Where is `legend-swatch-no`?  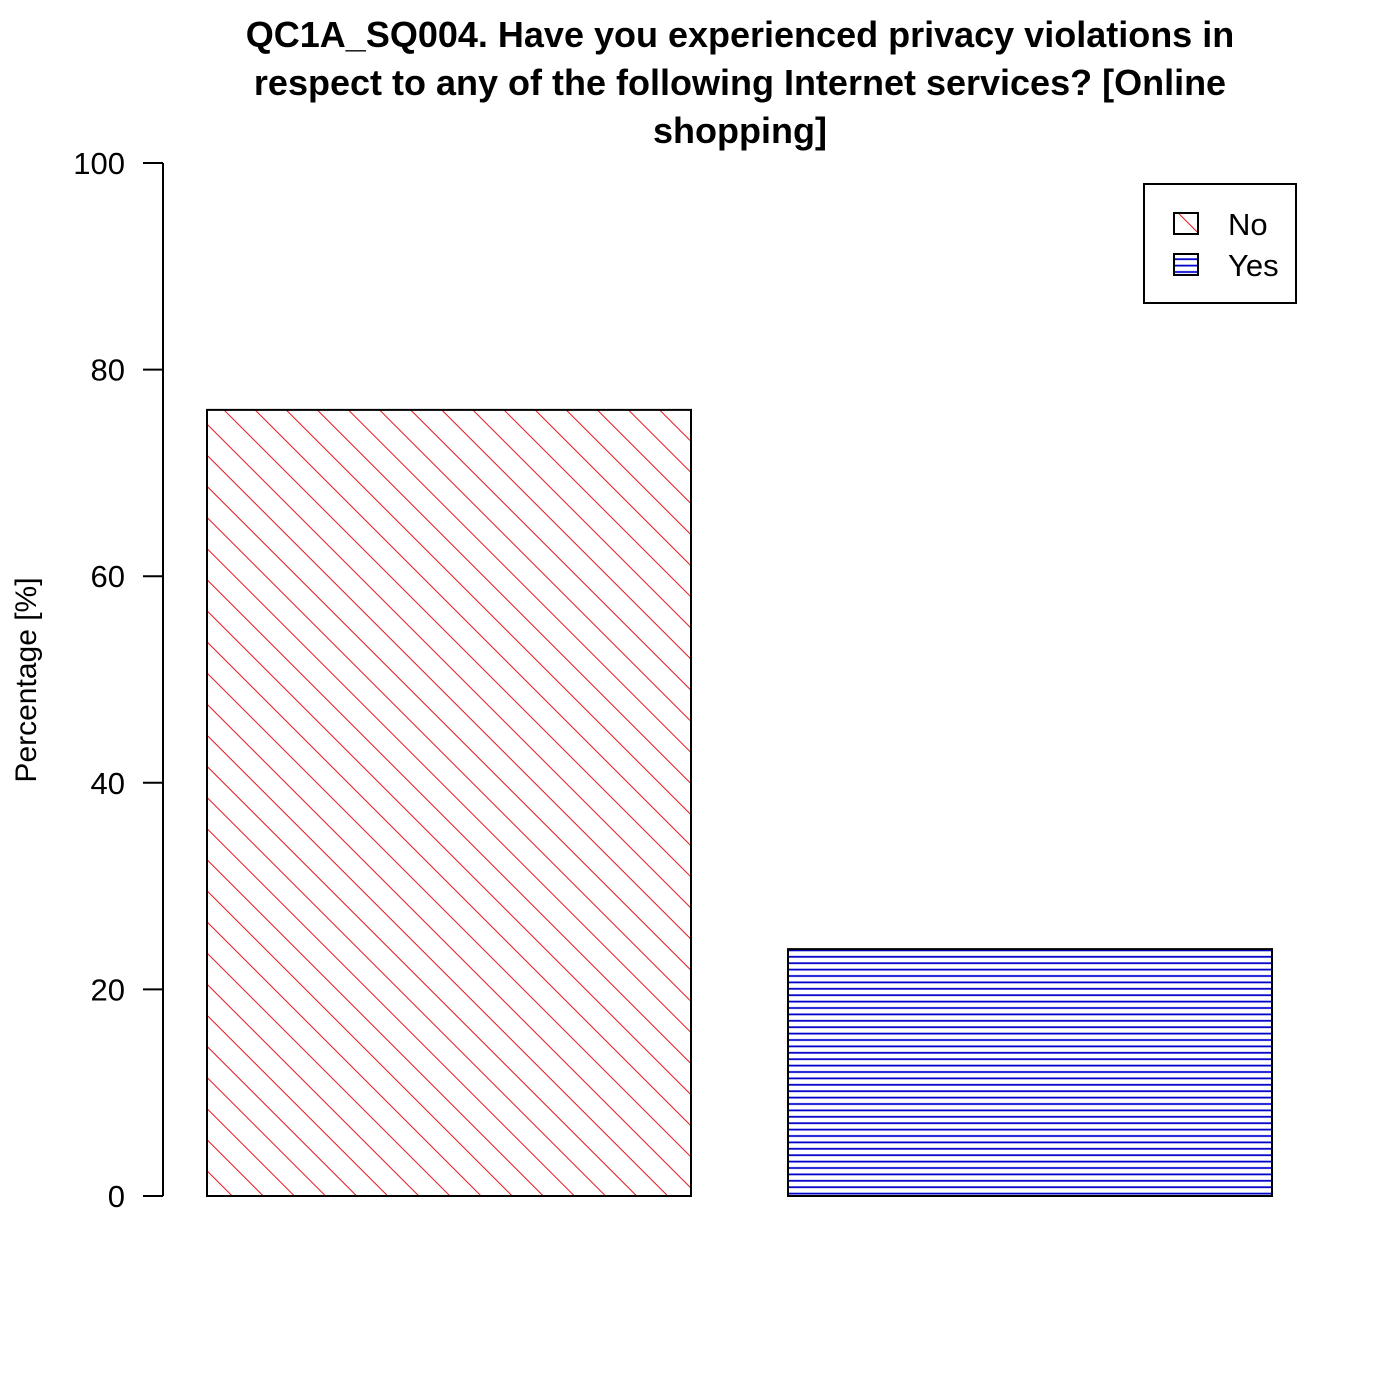 legend-swatch-no is located at coordinates (1186, 223).